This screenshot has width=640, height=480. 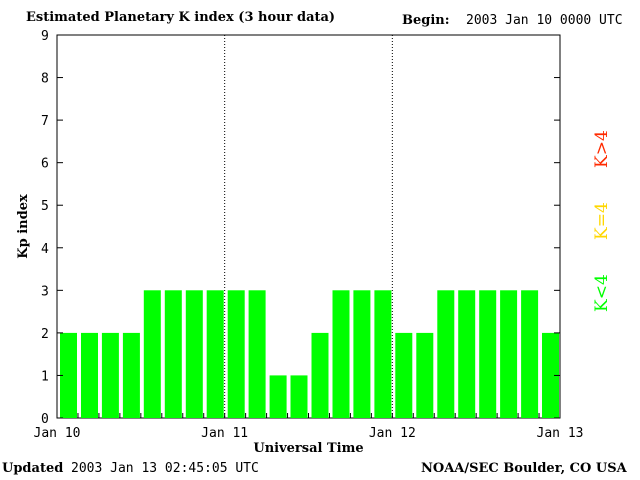 What do you see at coordinates (45, 419) in the screenshot?
I see `y-tick-label: 0` at bounding box center [45, 419].